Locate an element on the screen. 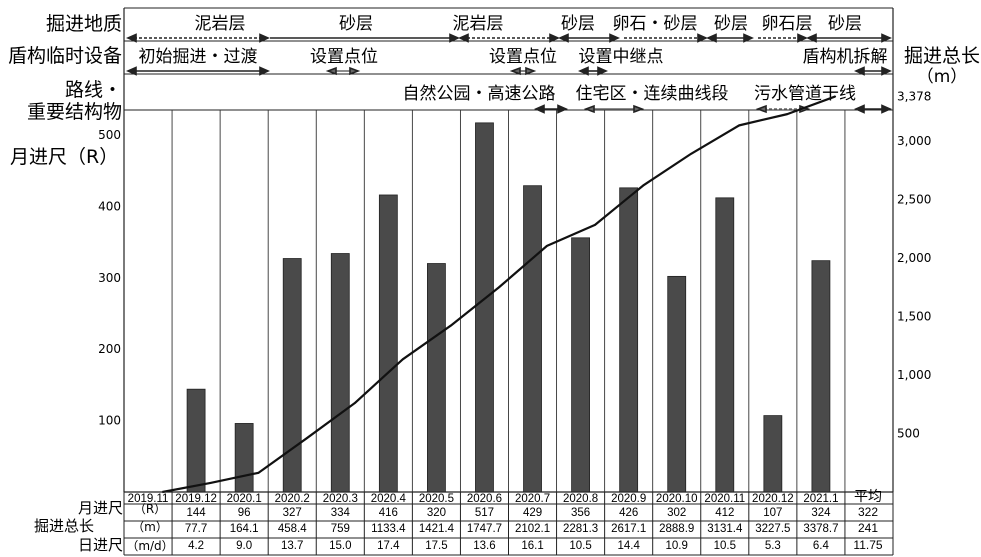  table-month-label: 2019.11 is located at coordinates (148, 499).